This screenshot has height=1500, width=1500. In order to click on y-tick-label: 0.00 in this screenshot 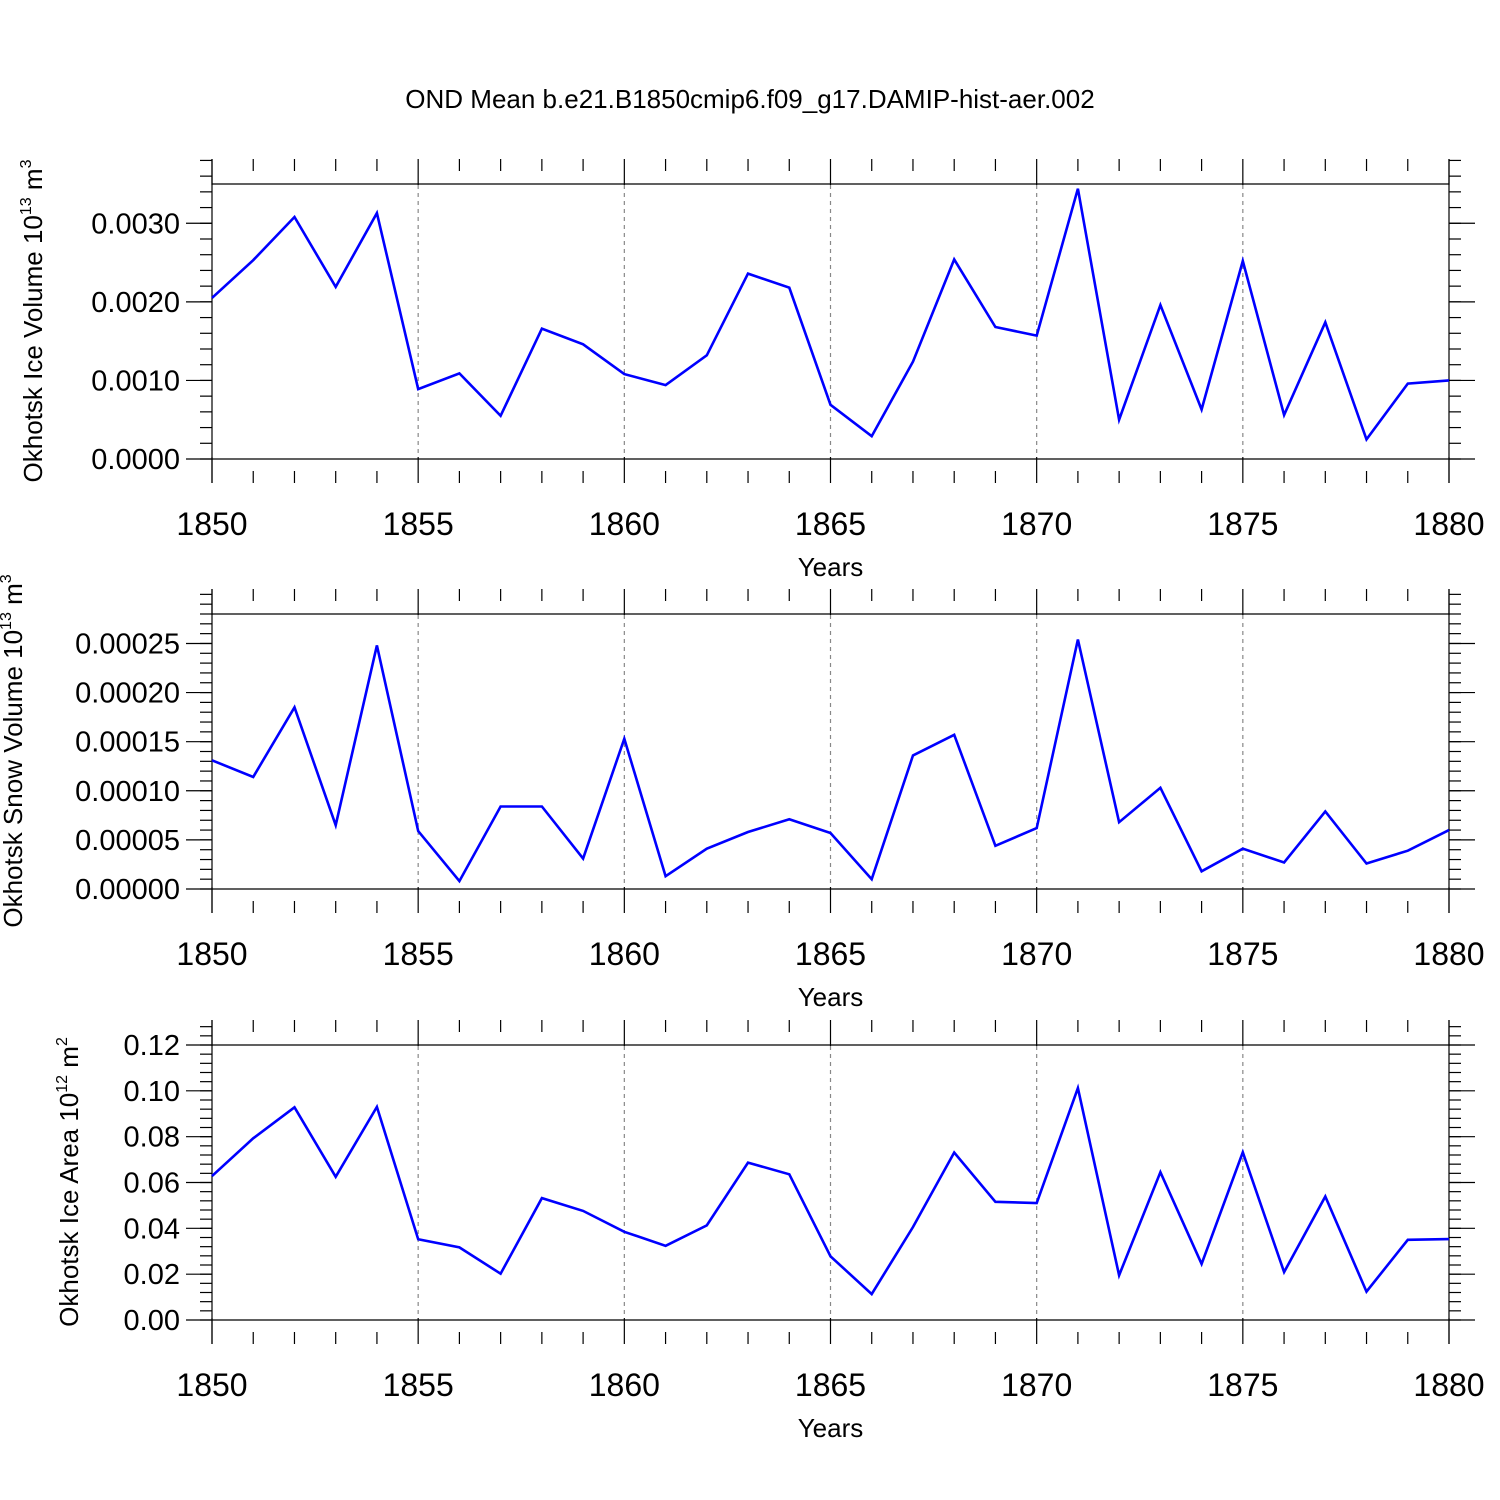, I will do `click(152, 1321)`.